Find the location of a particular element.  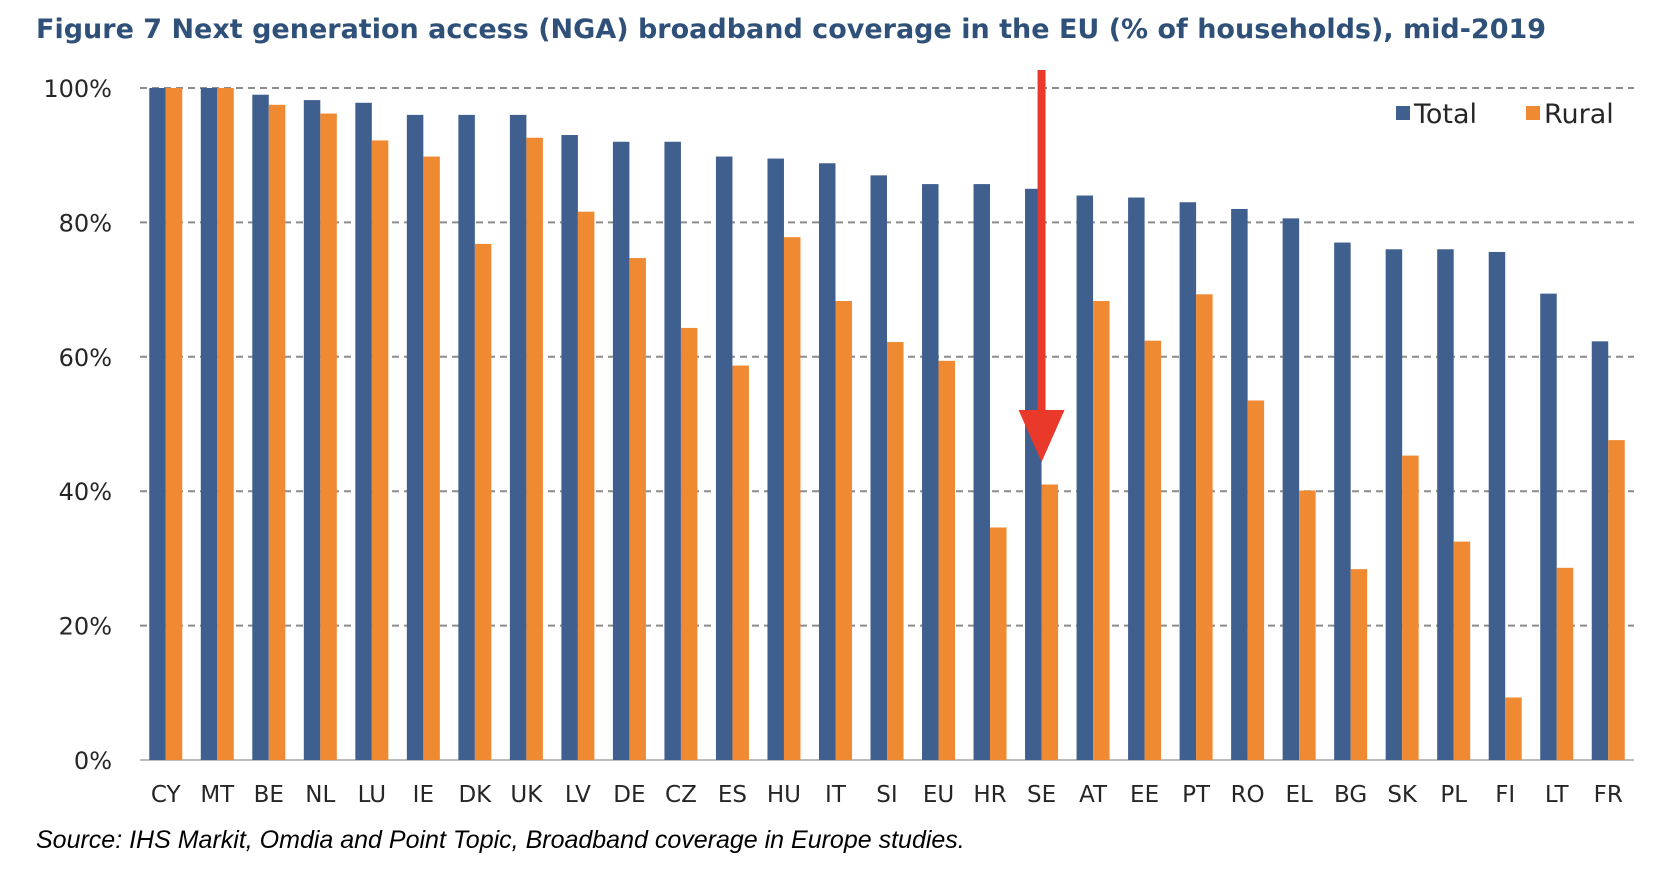

x-tick-label: DE is located at coordinates (629, 795).